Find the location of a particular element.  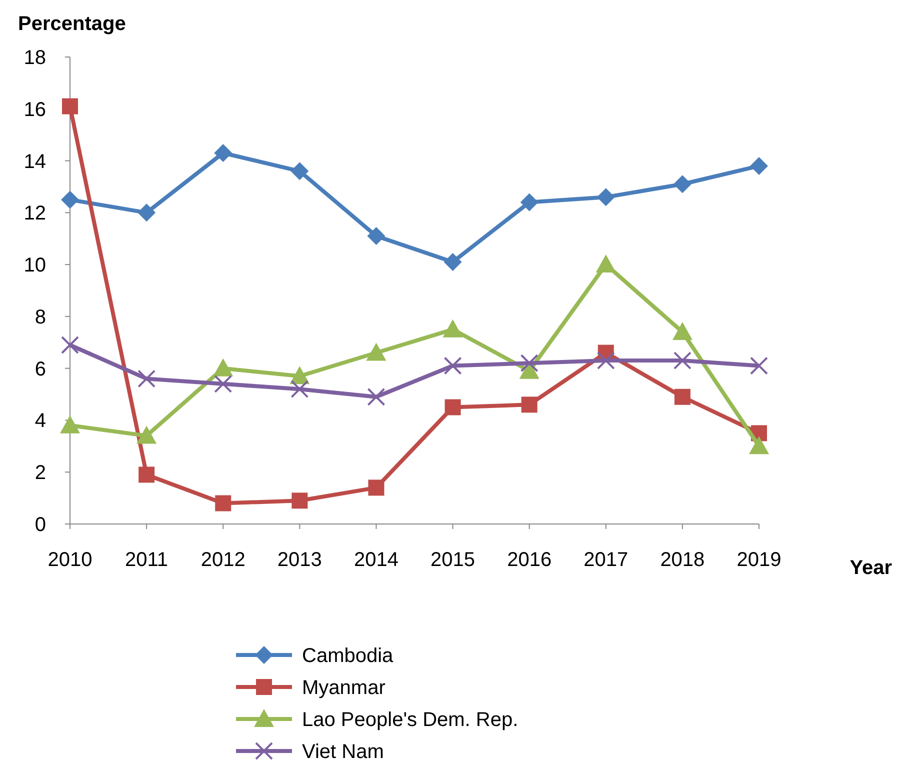

legend-label: Viet Nam is located at coordinates (343, 752).